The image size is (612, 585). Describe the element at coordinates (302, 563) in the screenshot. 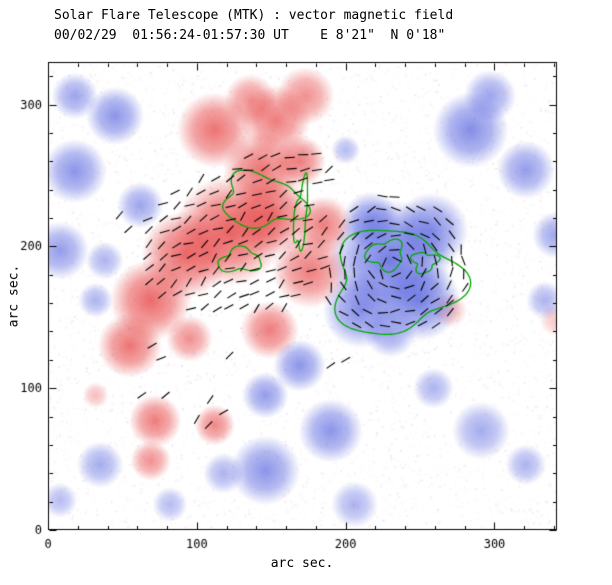

I see `x-axis-label: arc sec.` at that location.